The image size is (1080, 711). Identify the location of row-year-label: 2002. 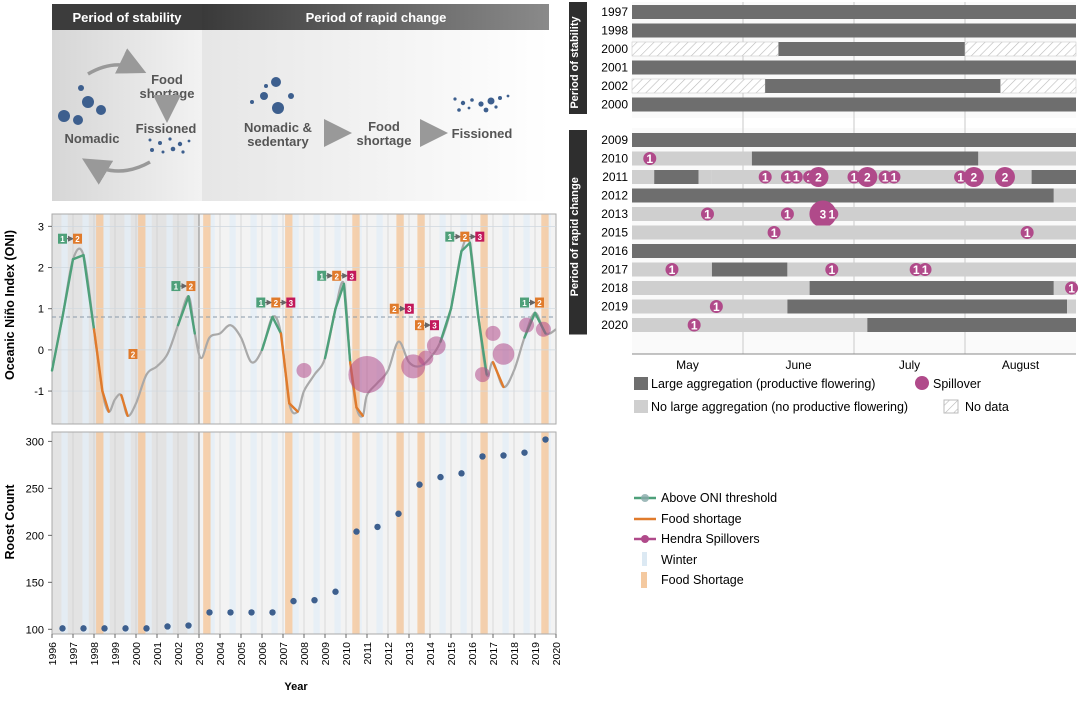
(614, 86).